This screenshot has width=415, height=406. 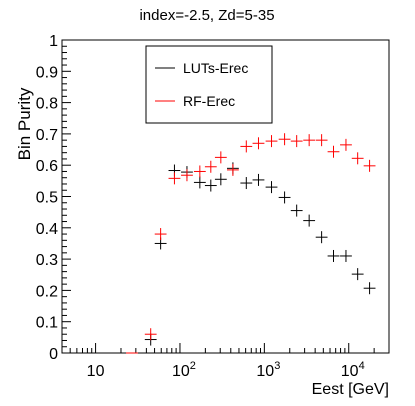 I want to click on x-axis-label: Eest [GeV], so click(x=350, y=389).